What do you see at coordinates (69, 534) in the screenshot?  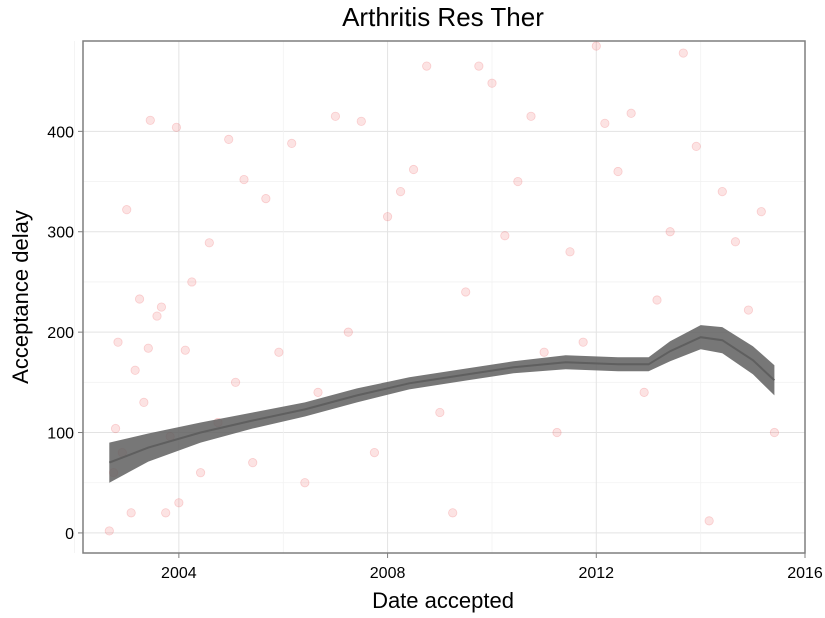 I see `y-tick-label: 0` at bounding box center [69, 534].